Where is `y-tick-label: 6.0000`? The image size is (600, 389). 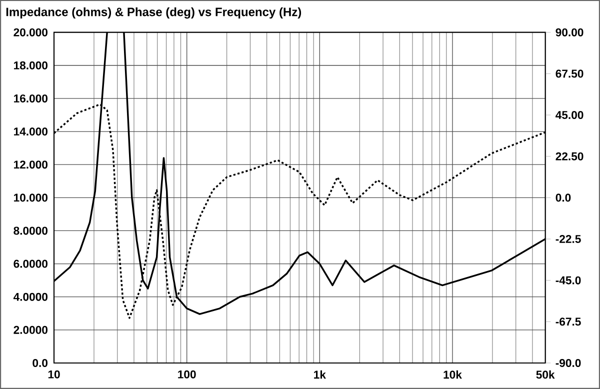
y-tick-label: 6.0000 is located at coordinates (31, 264).